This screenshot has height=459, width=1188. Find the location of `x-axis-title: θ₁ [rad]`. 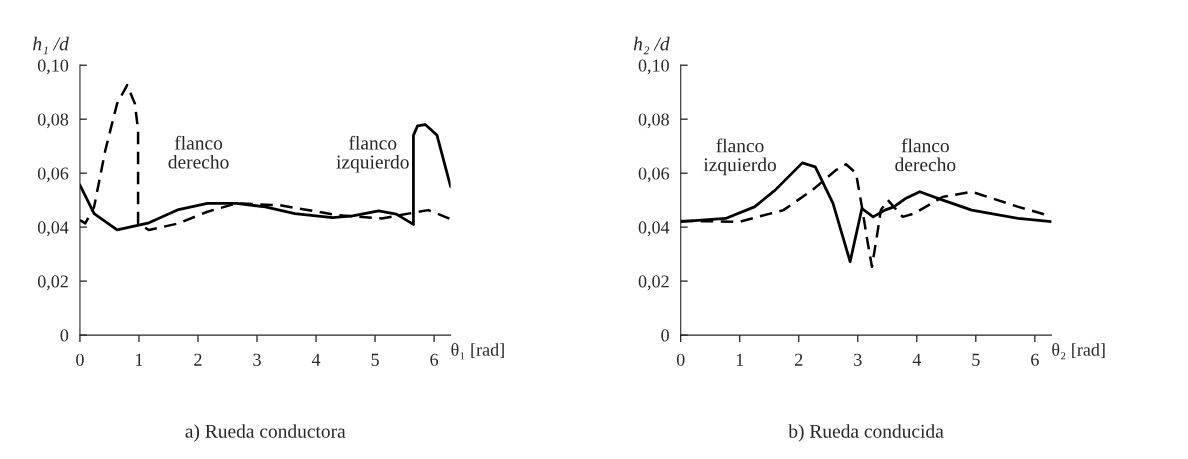

x-axis-title: θ₁ [rad] is located at coordinates (477, 351).